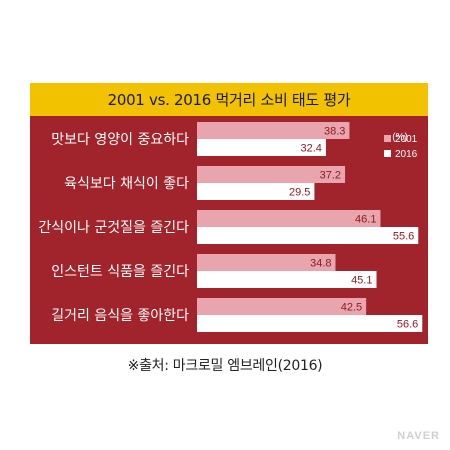 Image resolution: width=450 pixels, height=450 pixels. Describe the element at coordinates (330, 176) in the screenshot. I see `data-label: 37.2` at that location.